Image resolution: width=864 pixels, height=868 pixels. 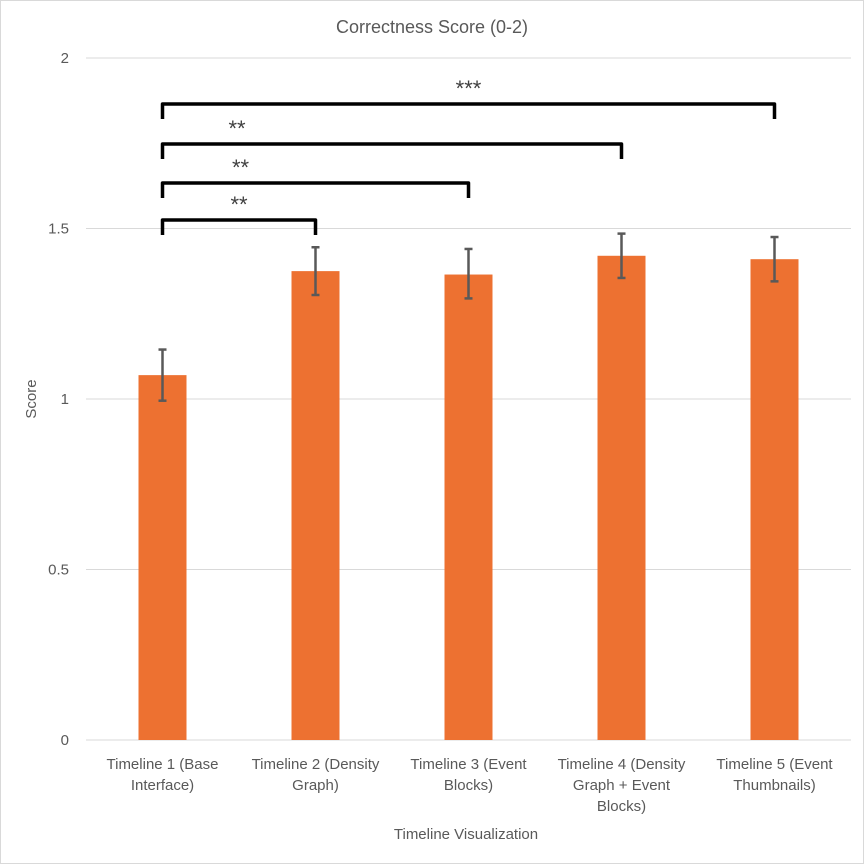 I want to click on y-tick-label: 1, so click(x=65, y=399).